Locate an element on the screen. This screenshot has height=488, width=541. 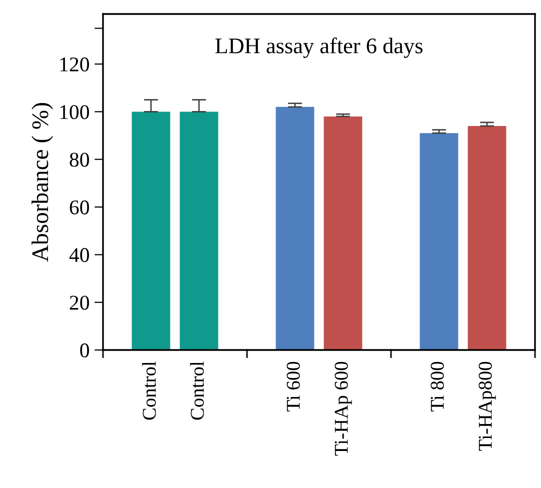
x-tick-label: Ti 600 is located at coordinates (293, 387).